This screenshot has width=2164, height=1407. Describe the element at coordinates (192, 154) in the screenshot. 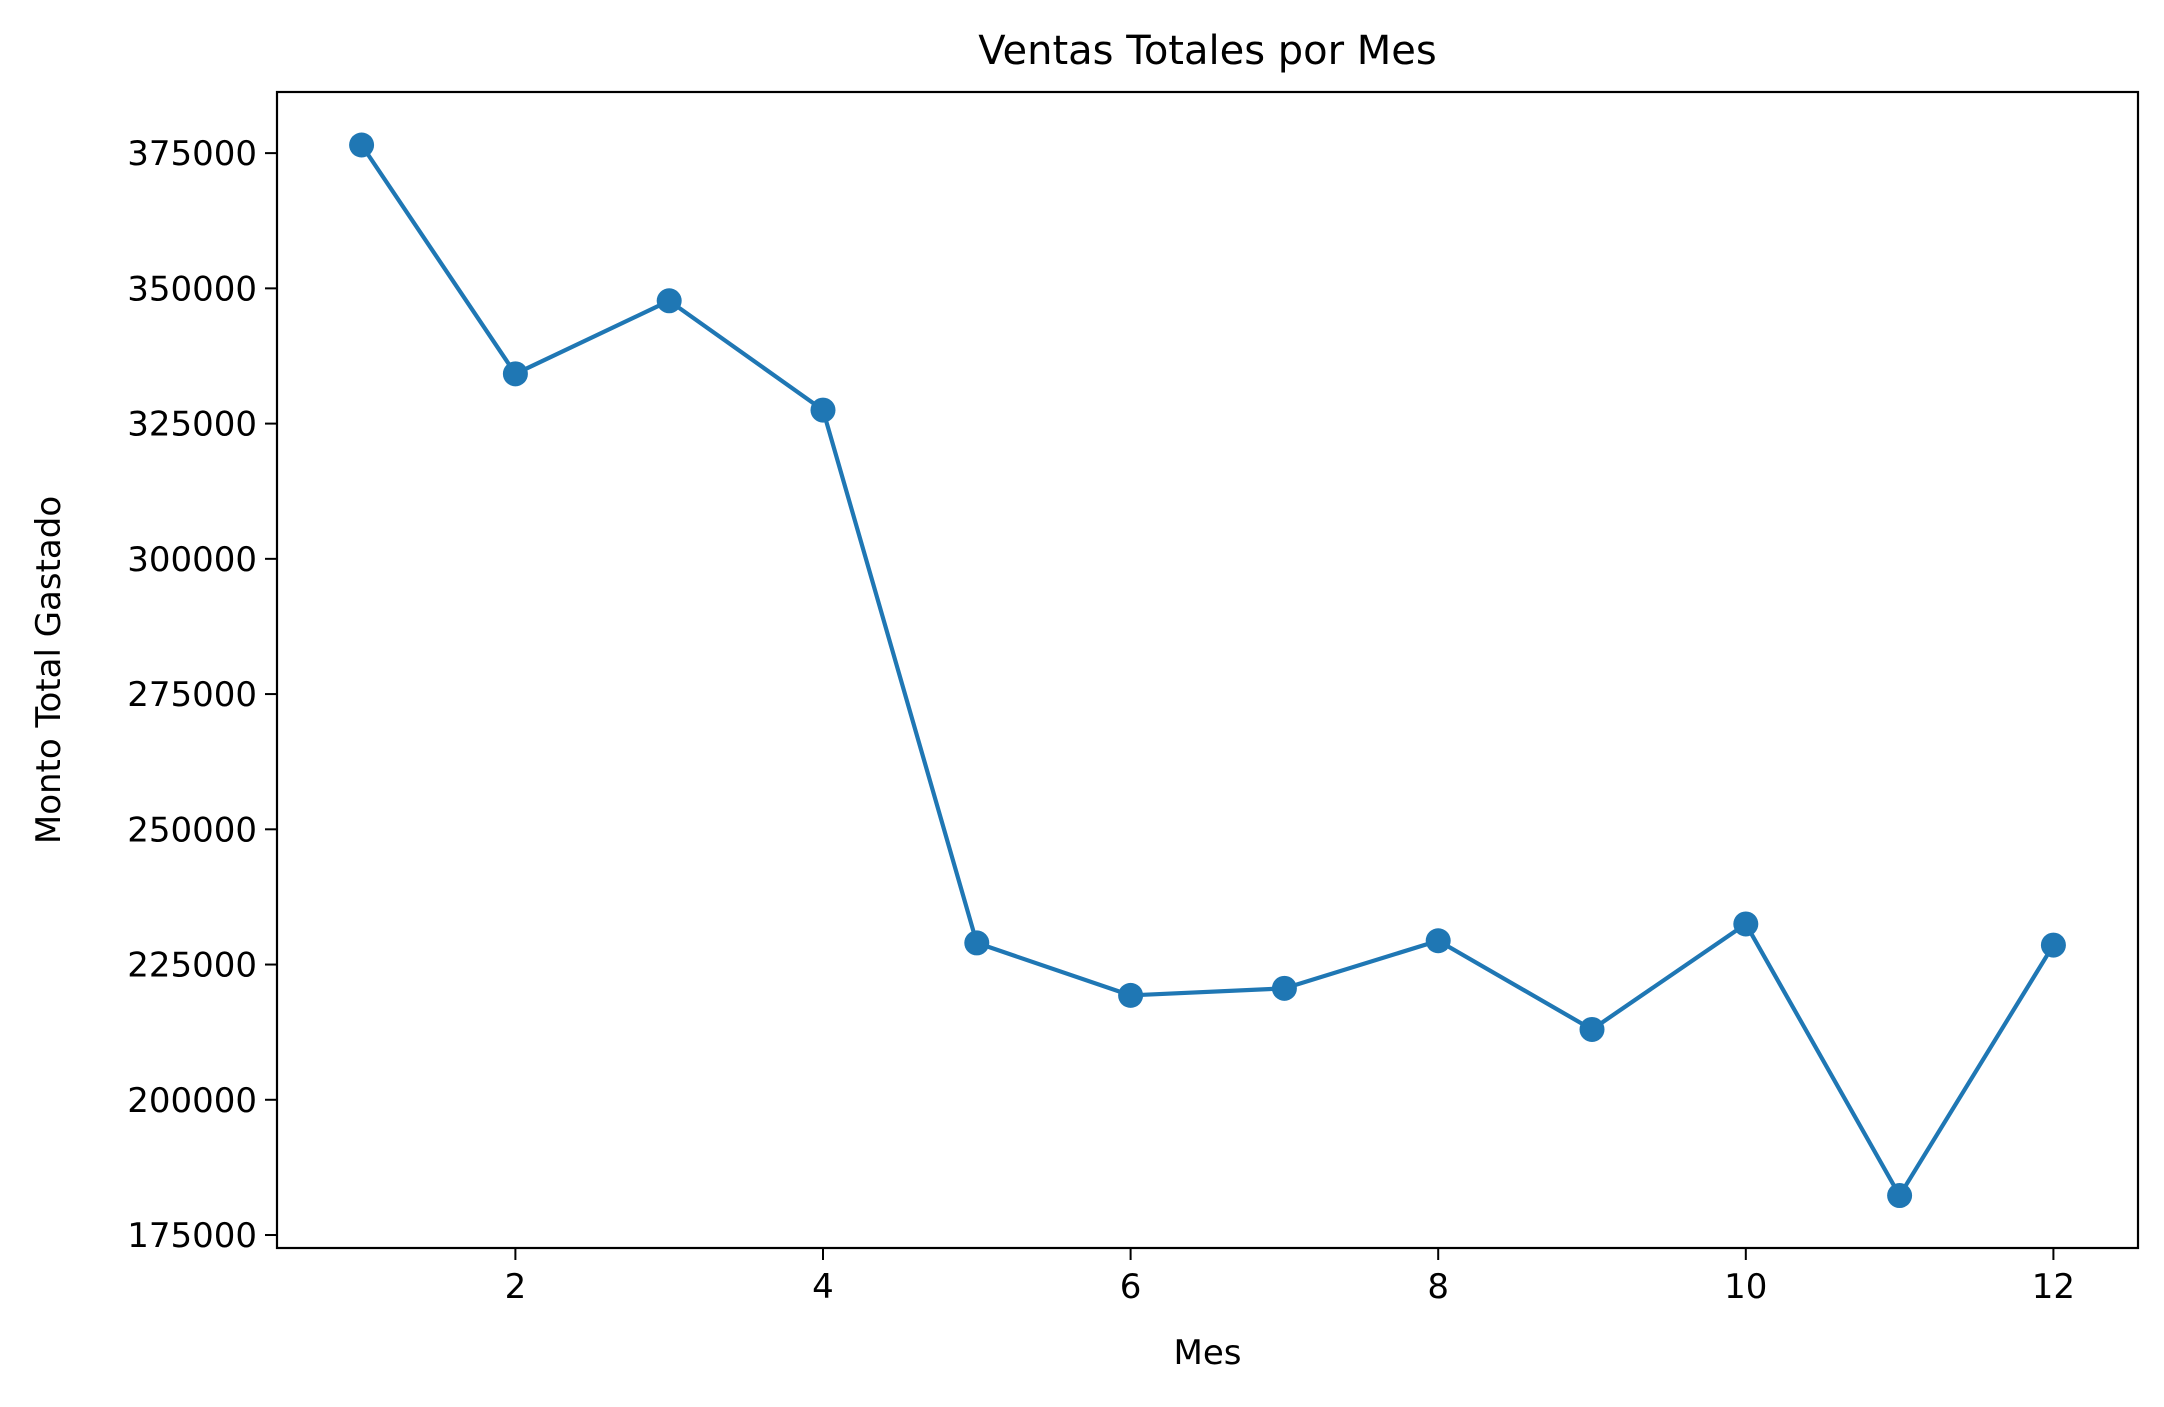

I see `y-tick-label: 375000` at that location.